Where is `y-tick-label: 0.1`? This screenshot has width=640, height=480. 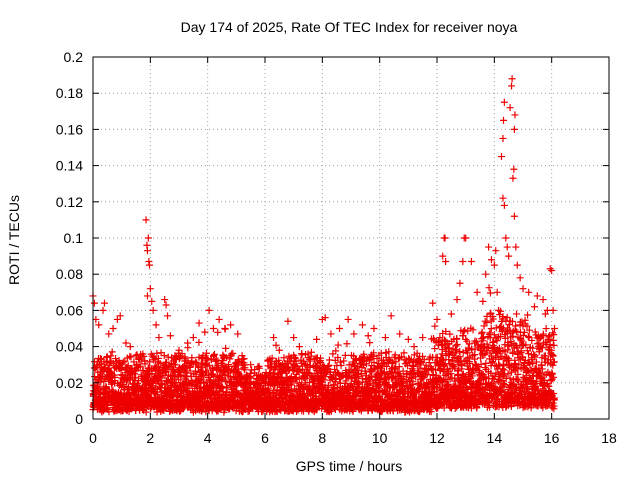
y-tick-label: 0.1 is located at coordinates (74, 238).